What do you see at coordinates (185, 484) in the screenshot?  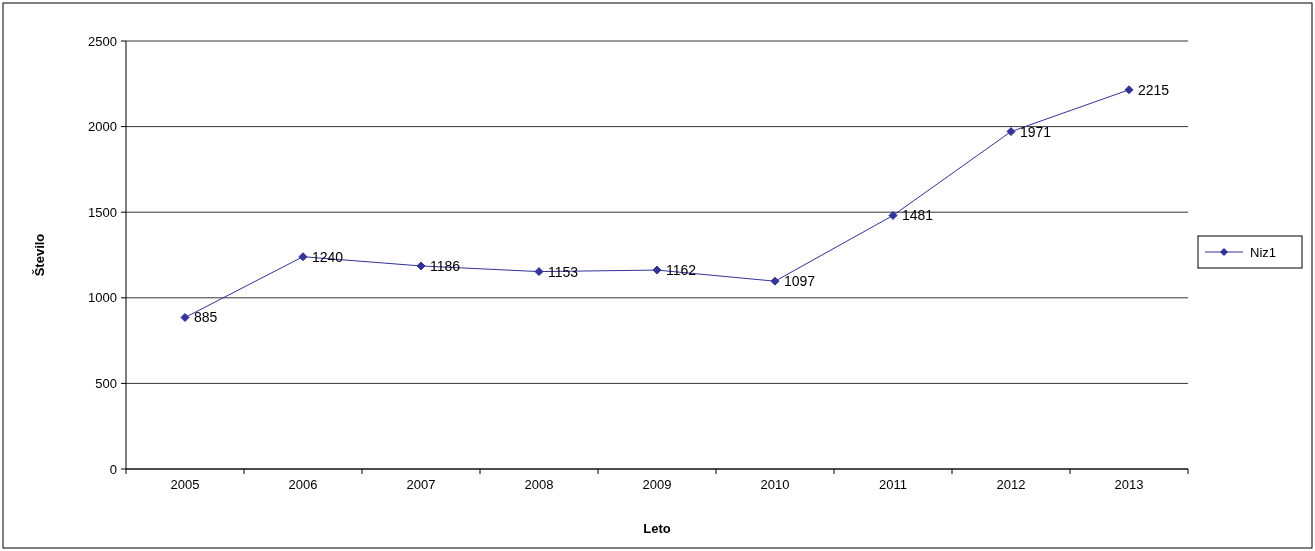 I see `x-tick-label: 2005` at bounding box center [185, 484].